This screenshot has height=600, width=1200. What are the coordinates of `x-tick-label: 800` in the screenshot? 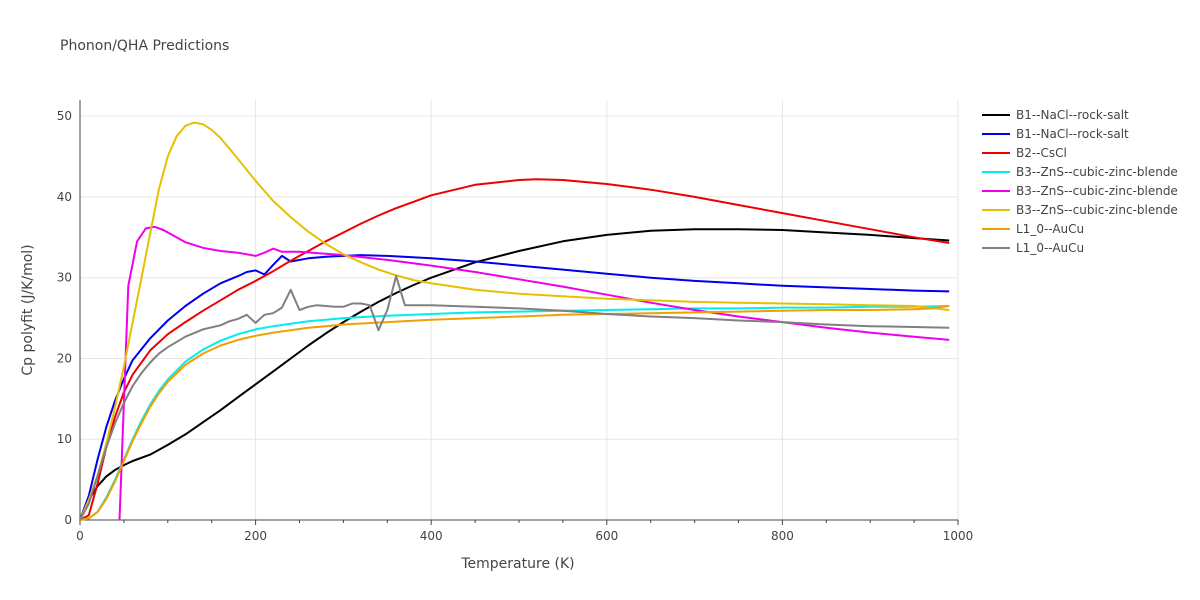 It's located at (782, 536).